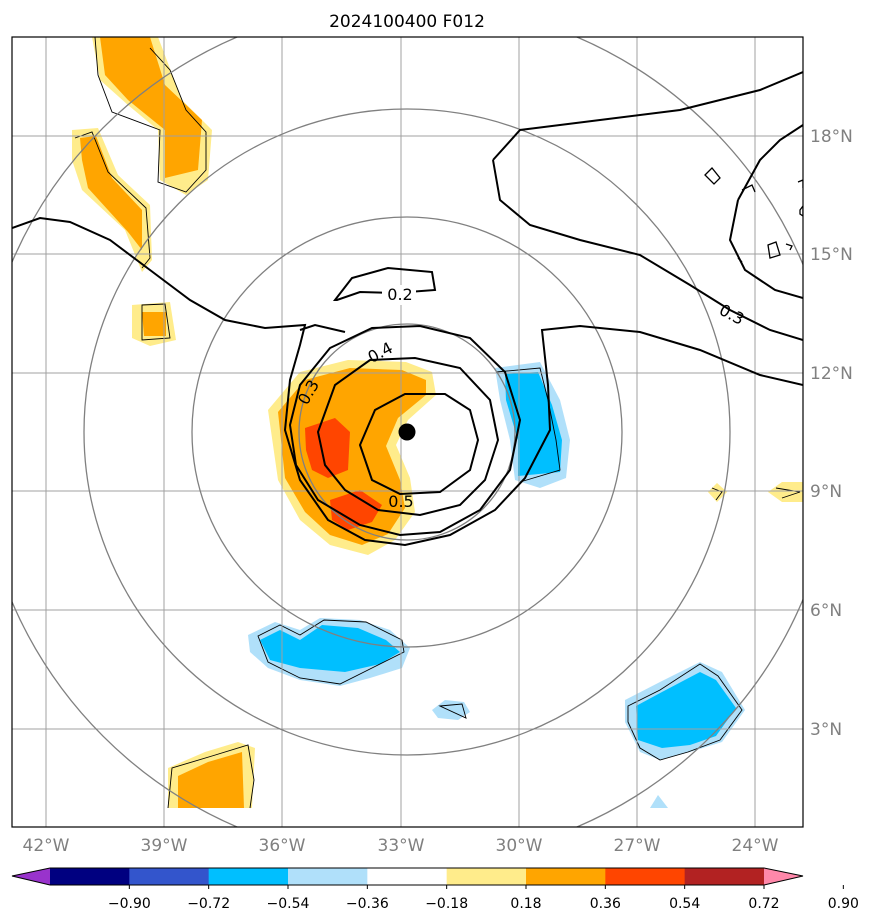 This screenshot has width=873, height=924. Describe the element at coordinates (399, 294) in the screenshot. I see `contour-label-0.2: 0.2` at that location.